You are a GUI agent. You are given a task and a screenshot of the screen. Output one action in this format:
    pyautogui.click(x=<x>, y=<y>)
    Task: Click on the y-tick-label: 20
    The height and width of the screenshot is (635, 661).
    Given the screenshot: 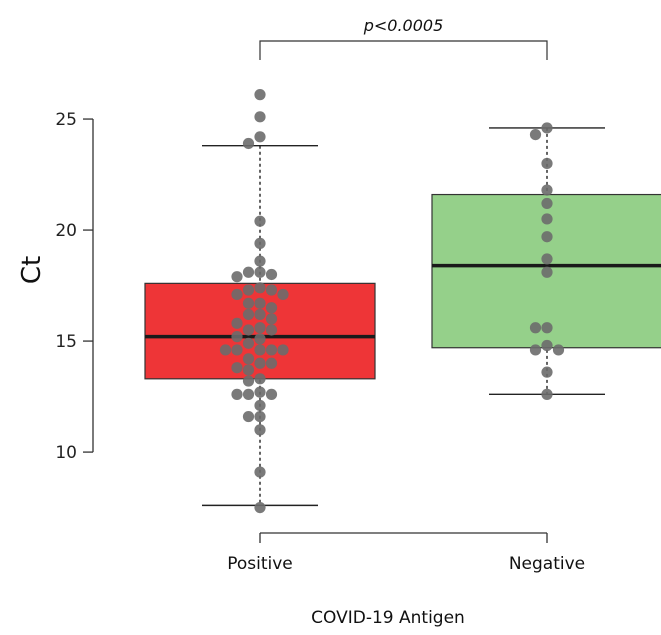 What is the action you would take?
    pyautogui.click(x=66, y=231)
    